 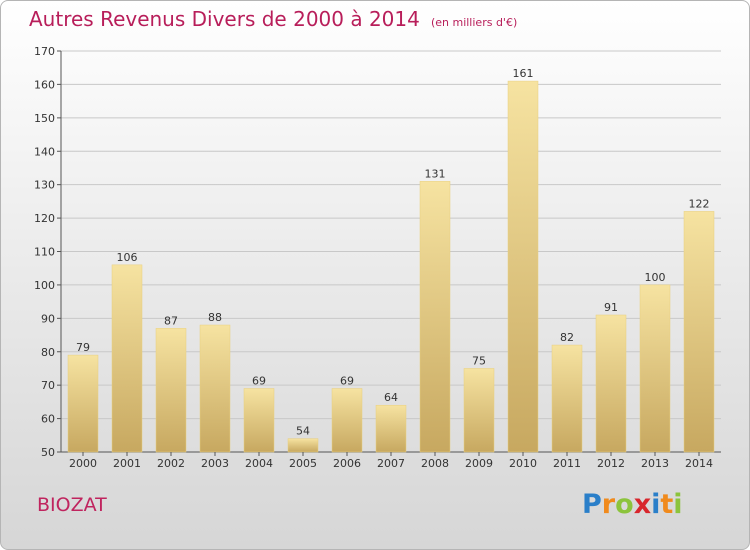 I want to click on logo-letter: r, so click(x=608, y=504).